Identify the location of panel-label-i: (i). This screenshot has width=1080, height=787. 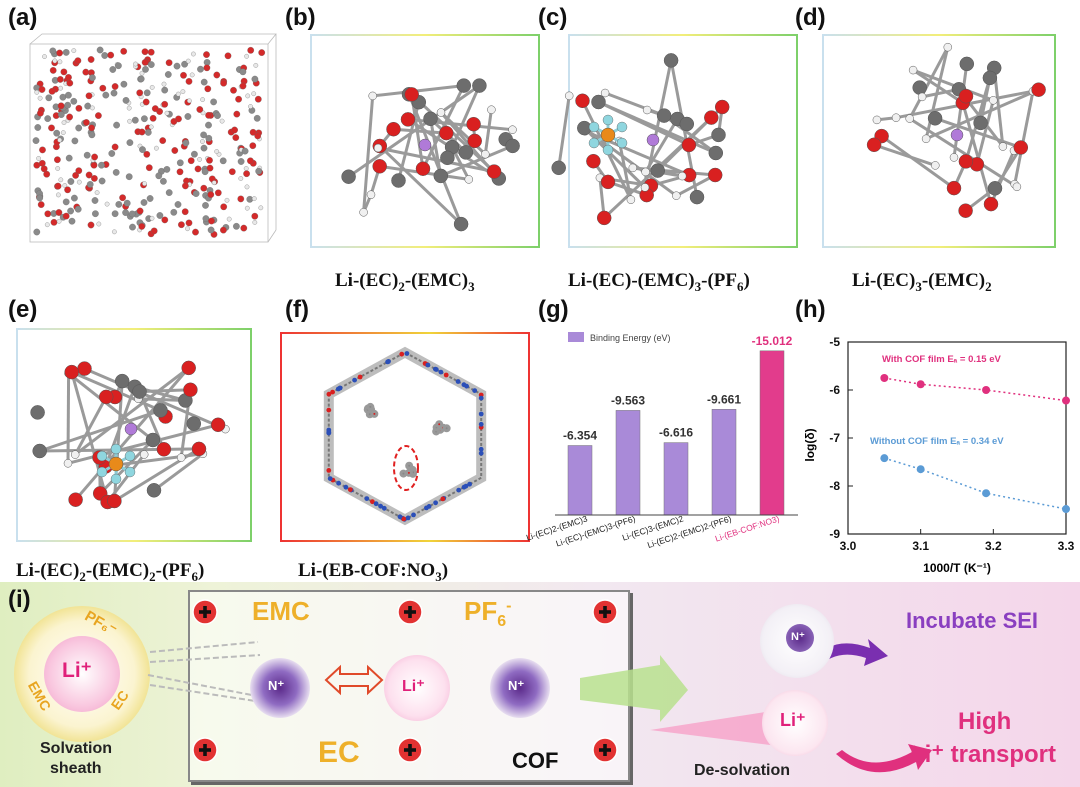
(19, 599).